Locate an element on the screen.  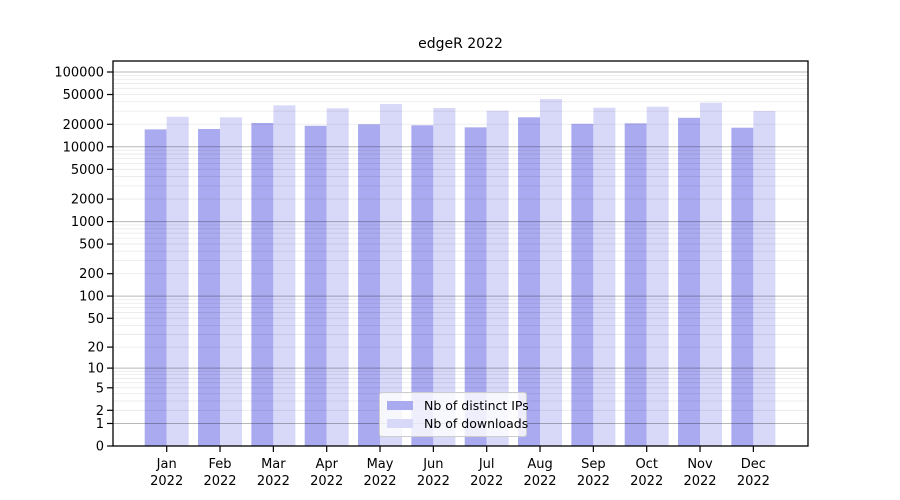
bar-jan-downloads is located at coordinates (177, 281).